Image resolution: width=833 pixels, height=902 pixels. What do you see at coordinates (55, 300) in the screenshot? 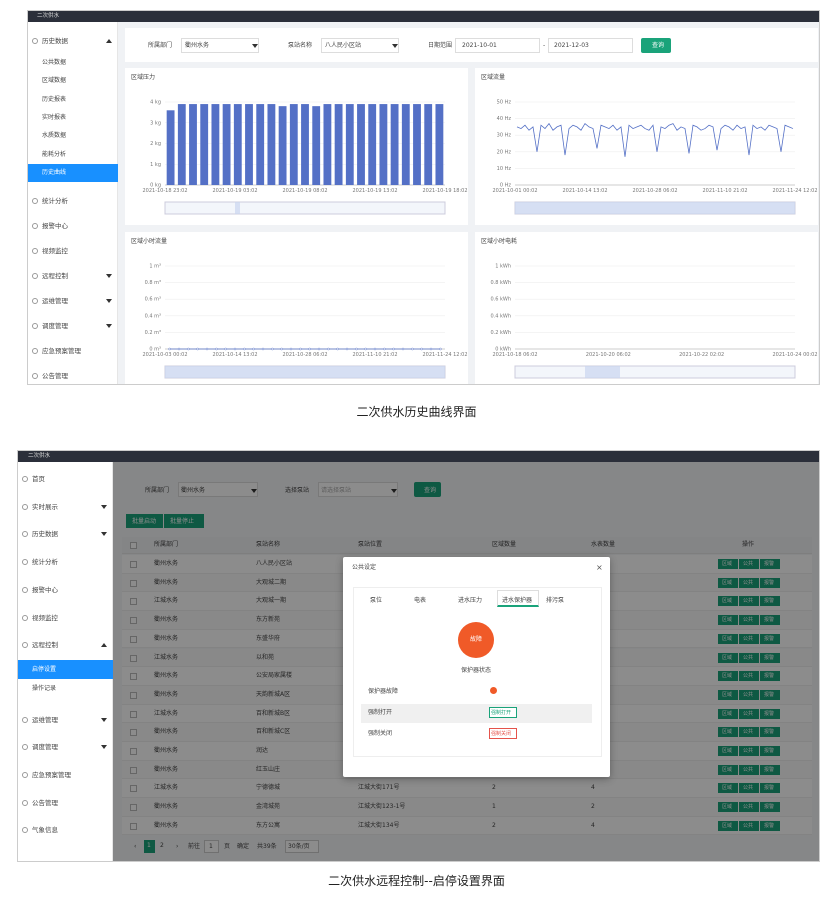
I see `menu-item: 运维管理` at bounding box center [55, 300].